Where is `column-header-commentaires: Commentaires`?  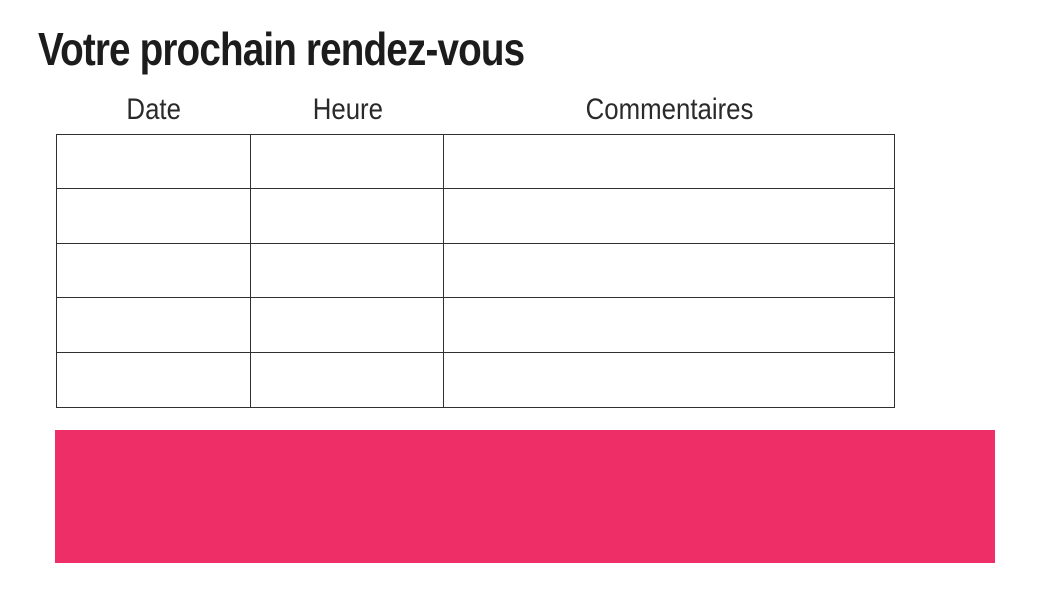
column-header-commentaires: Commentaires is located at coordinates (669, 110).